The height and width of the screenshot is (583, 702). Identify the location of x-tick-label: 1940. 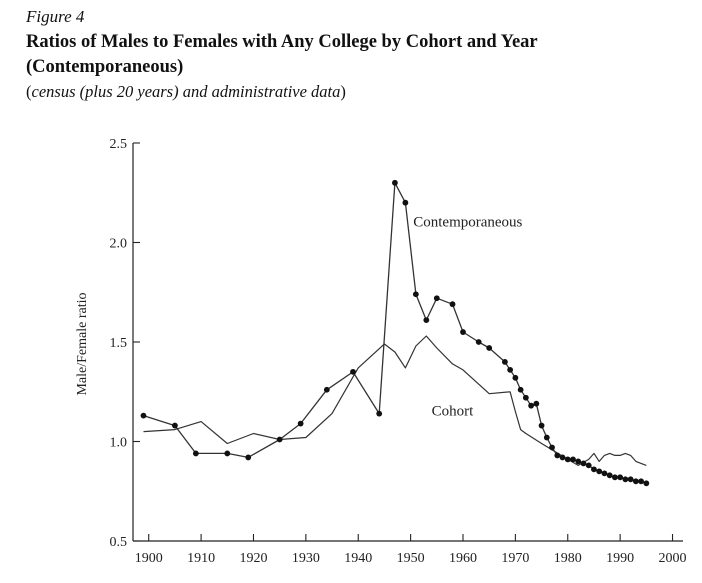
(358, 558).